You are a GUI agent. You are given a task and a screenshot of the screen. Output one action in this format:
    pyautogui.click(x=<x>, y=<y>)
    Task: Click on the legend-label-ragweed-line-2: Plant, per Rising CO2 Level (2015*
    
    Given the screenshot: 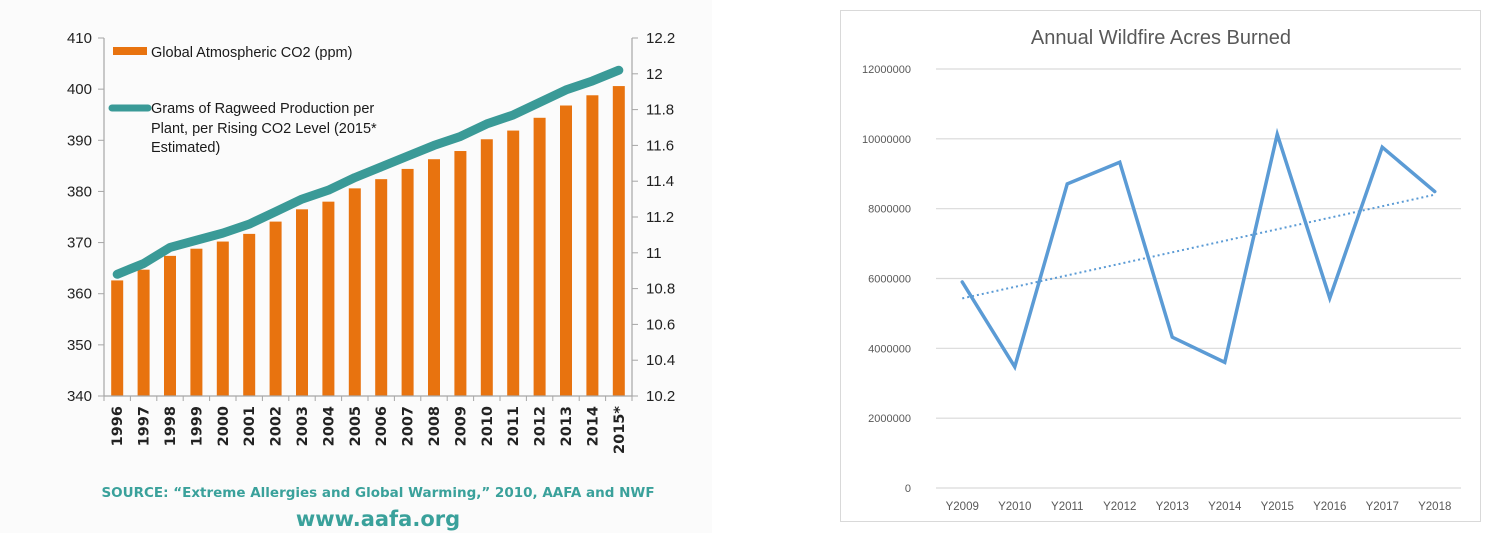 What is the action you would take?
    pyautogui.click(x=264, y=129)
    